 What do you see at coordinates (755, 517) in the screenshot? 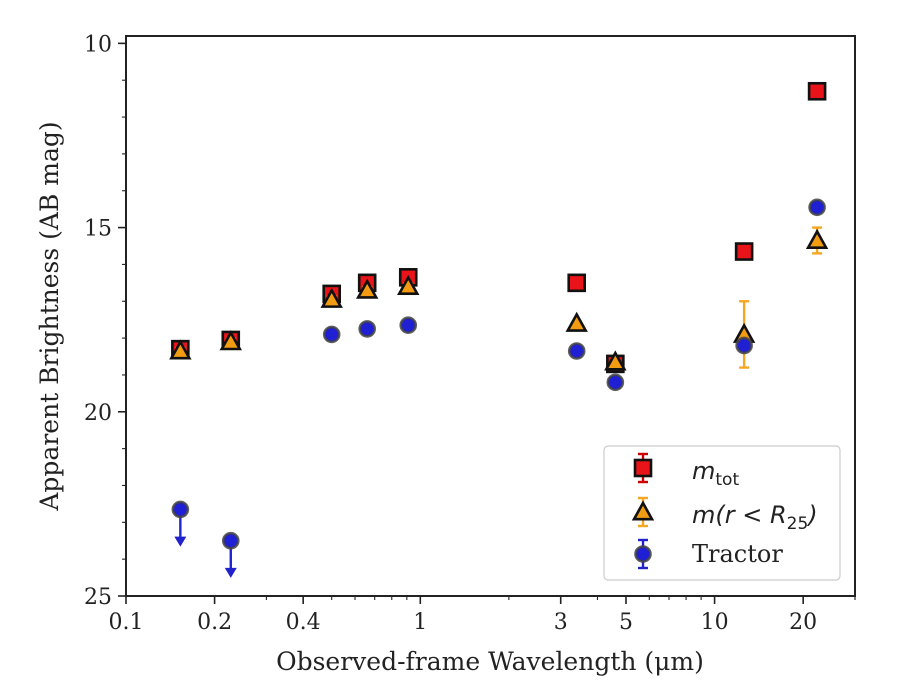
I see `legend-label-m-r25: m(r < R25)` at bounding box center [755, 517].